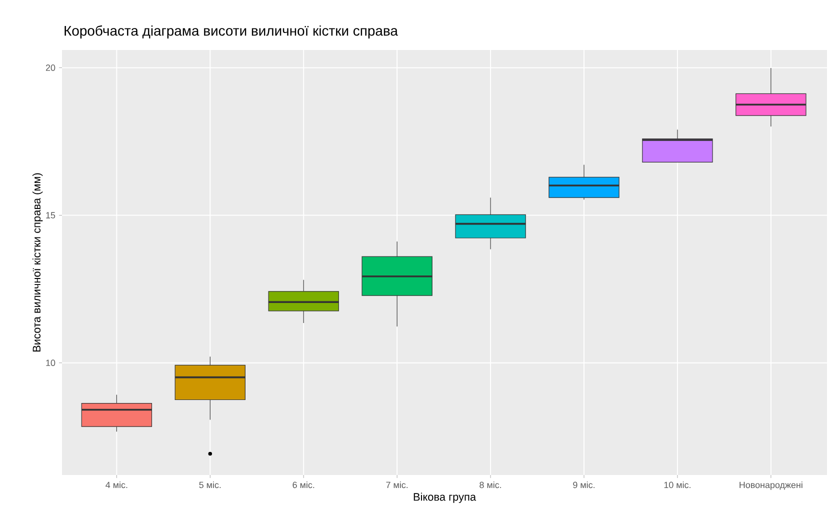 The width and height of the screenshot is (834, 518). What do you see at coordinates (397, 485) in the screenshot?
I see `x-tick-label: 7 міс.` at bounding box center [397, 485].